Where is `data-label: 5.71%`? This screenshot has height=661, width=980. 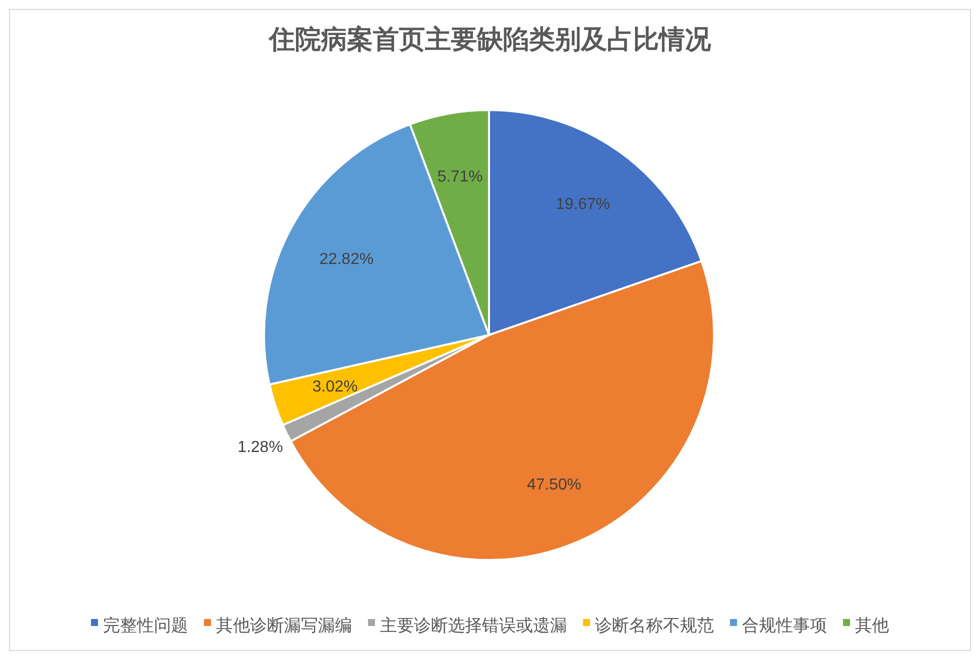 data-label: 5.71% is located at coordinates (460, 177).